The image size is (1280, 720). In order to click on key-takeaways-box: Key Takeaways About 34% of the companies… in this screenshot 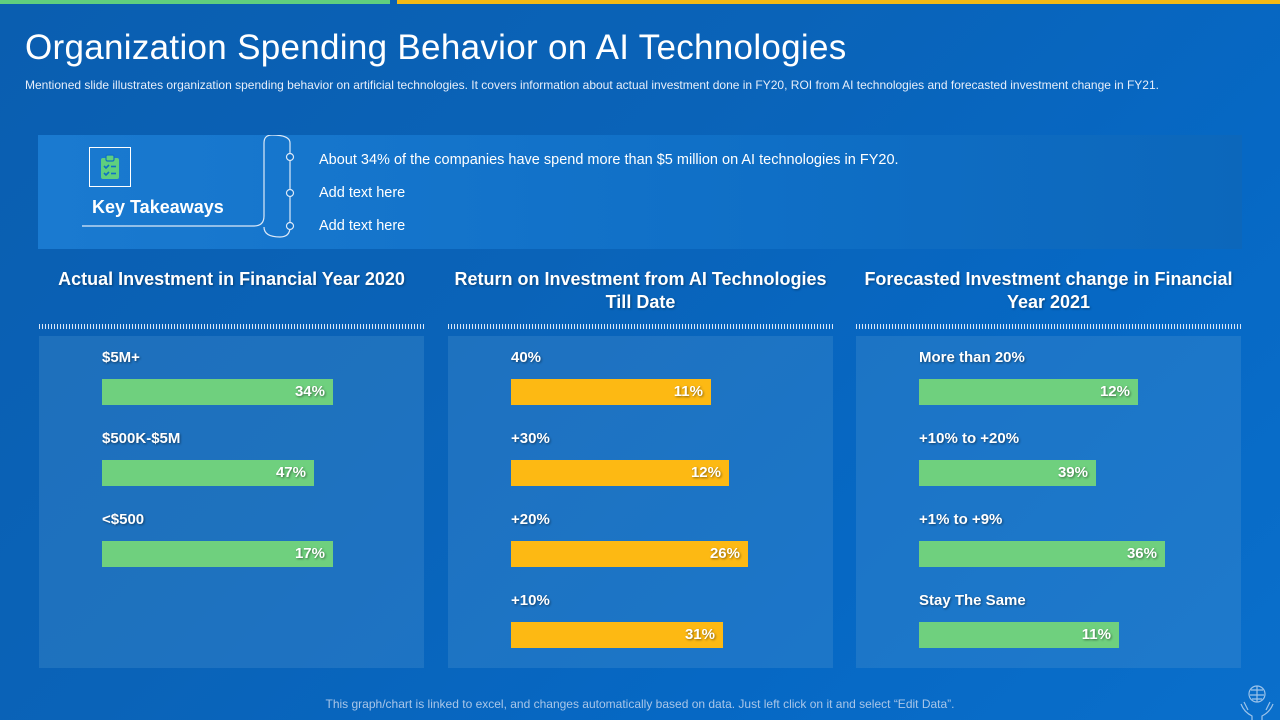, I will do `click(640, 192)`.